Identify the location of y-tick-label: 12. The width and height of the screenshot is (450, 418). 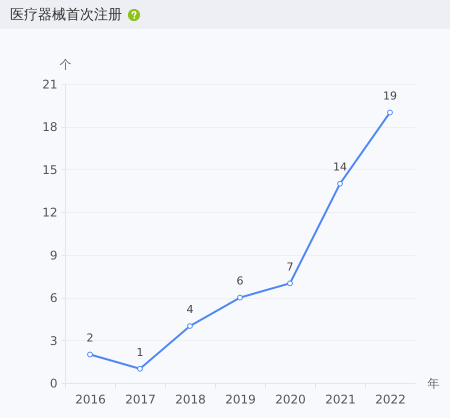
(50, 213).